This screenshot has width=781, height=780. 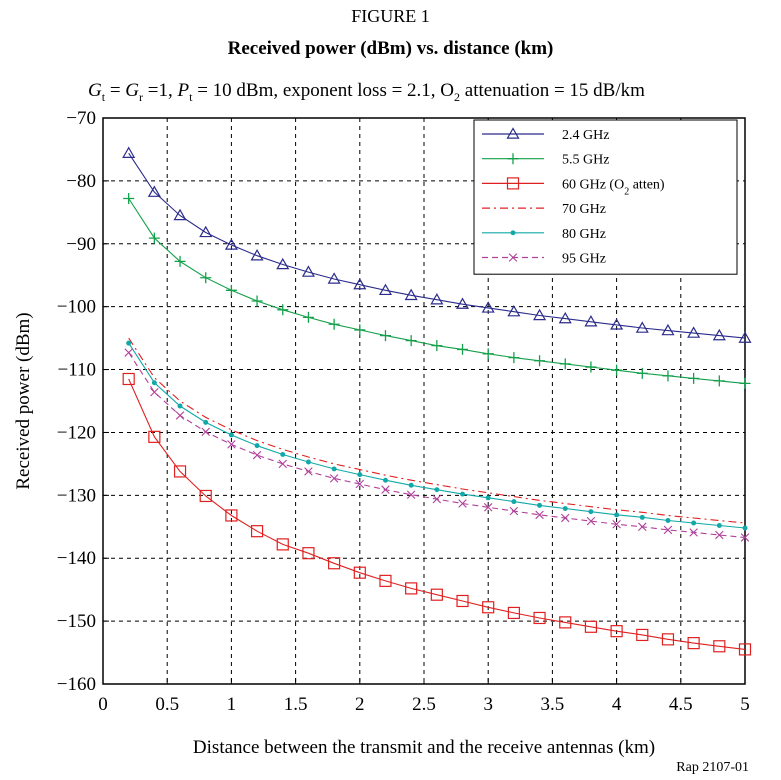 What do you see at coordinates (76, 432) in the screenshot?
I see `y-tick-label: −120` at bounding box center [76, 432].